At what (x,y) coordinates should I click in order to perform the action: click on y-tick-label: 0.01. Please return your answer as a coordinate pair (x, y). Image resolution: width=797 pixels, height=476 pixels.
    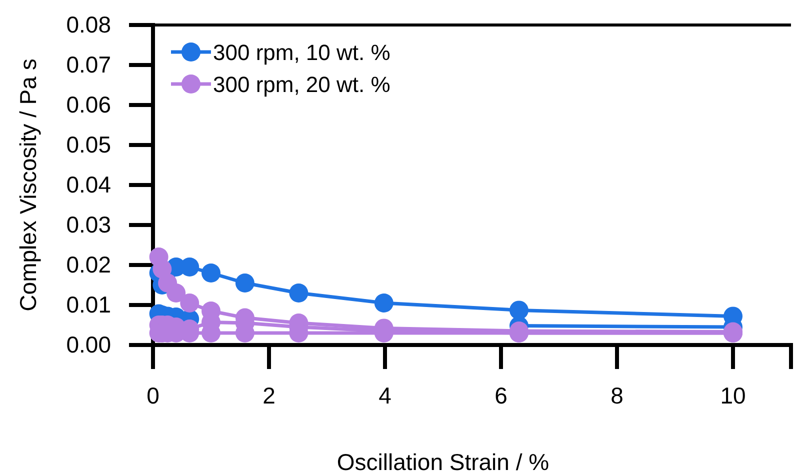
    Looking at the image, I should click on (88, 304).